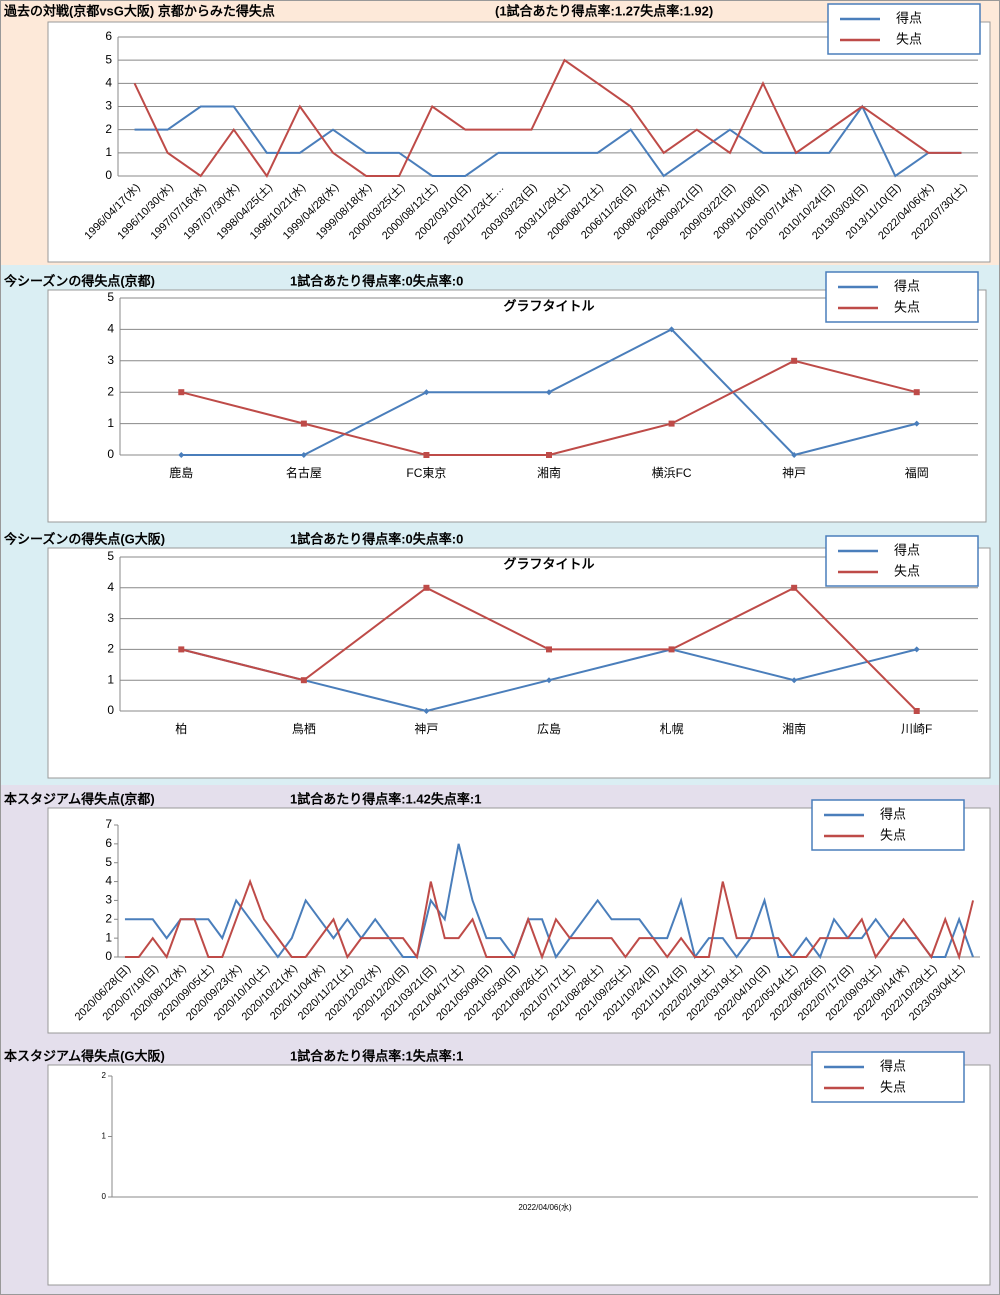 This screenshot has width=1000, height=1295. I want to click on x-tick-label: 福岡, so click(917, 472).